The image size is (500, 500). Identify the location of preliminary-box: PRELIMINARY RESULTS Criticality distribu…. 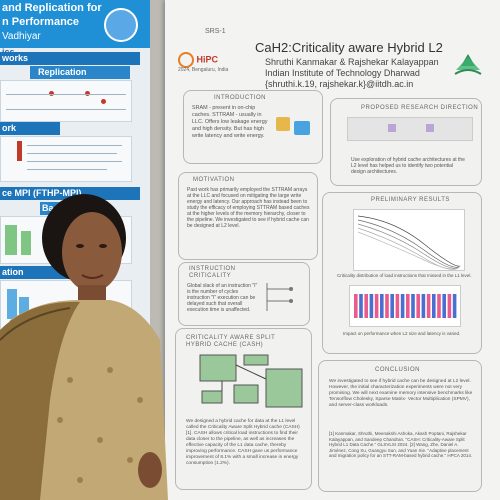
(402, 273).